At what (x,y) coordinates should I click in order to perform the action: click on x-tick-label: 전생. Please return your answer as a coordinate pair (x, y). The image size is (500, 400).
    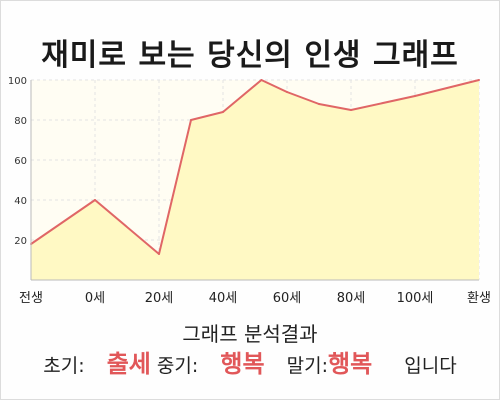
    Looking at the image, I should click on (31, 298).